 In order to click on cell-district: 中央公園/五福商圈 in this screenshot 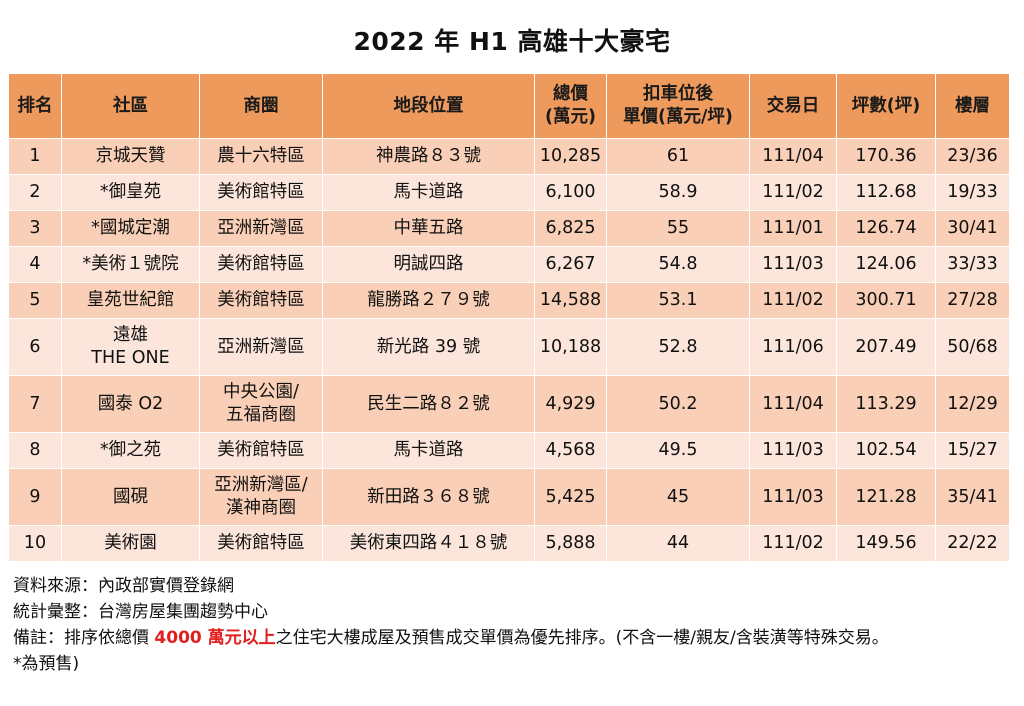, I will do `click(261, 404)`.